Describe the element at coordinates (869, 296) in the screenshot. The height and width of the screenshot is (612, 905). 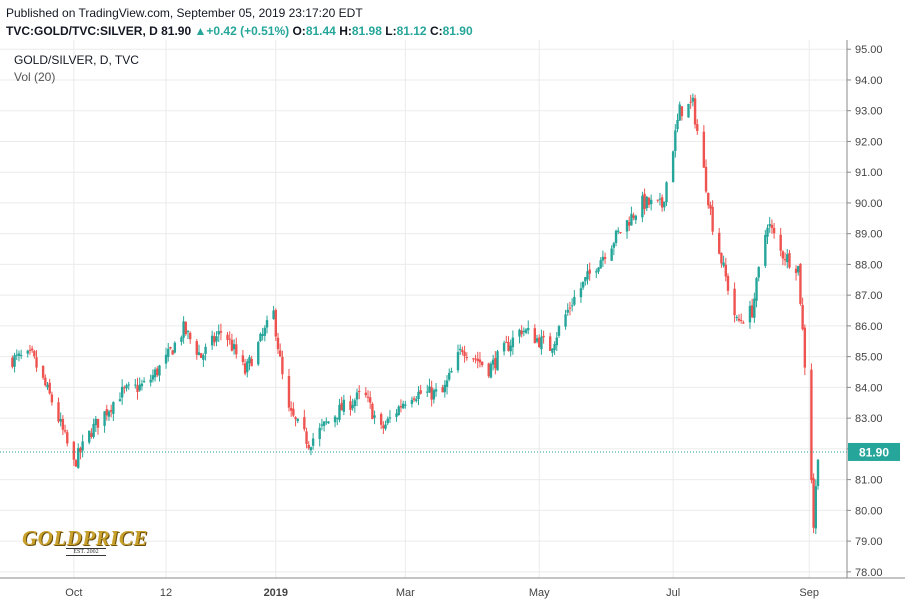
I see `y-tick-label: 87.00` at that location.